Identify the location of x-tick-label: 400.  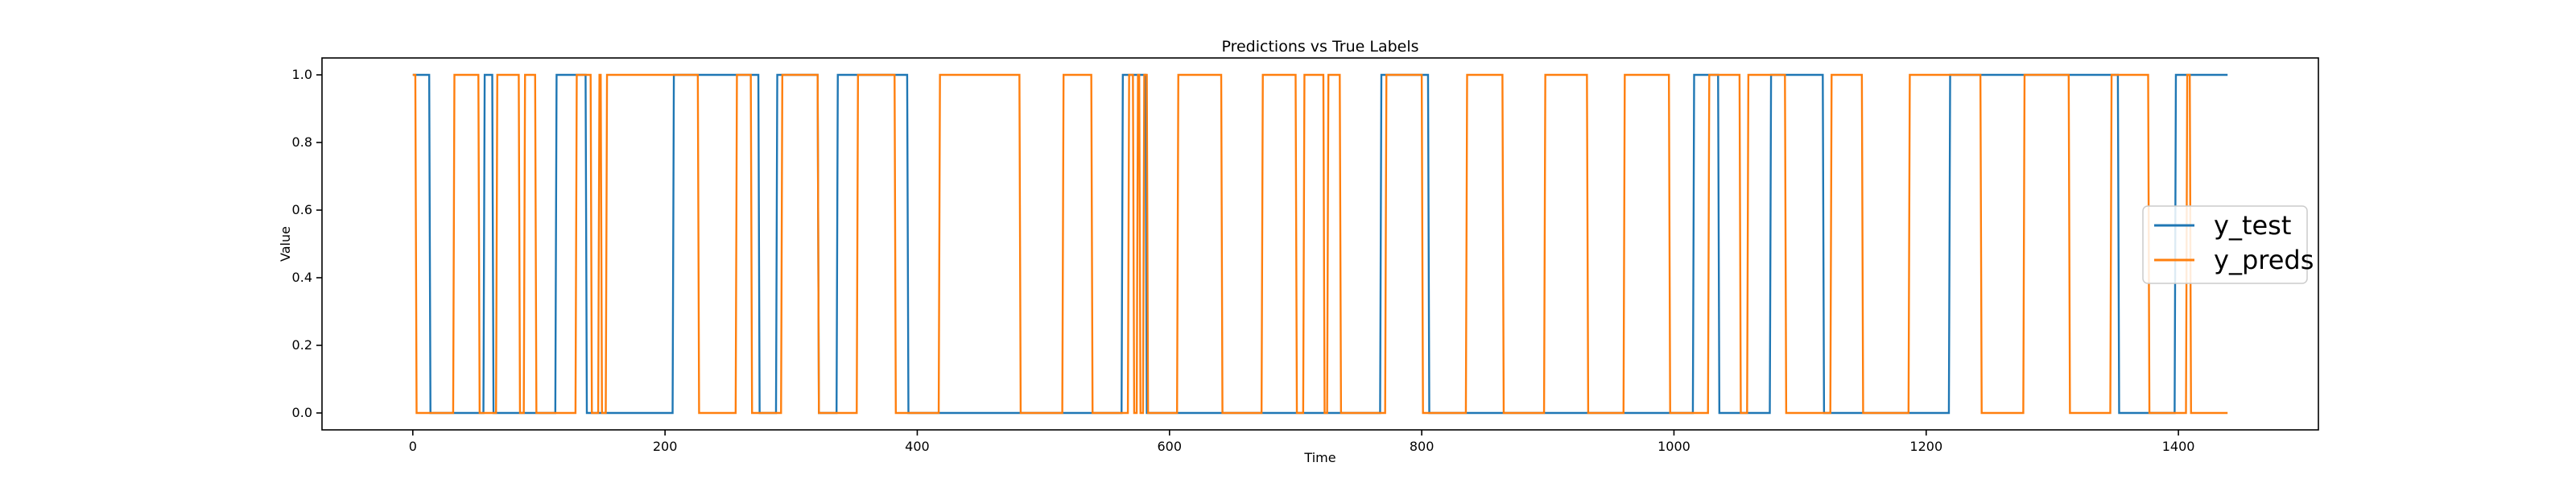
(917, 446).